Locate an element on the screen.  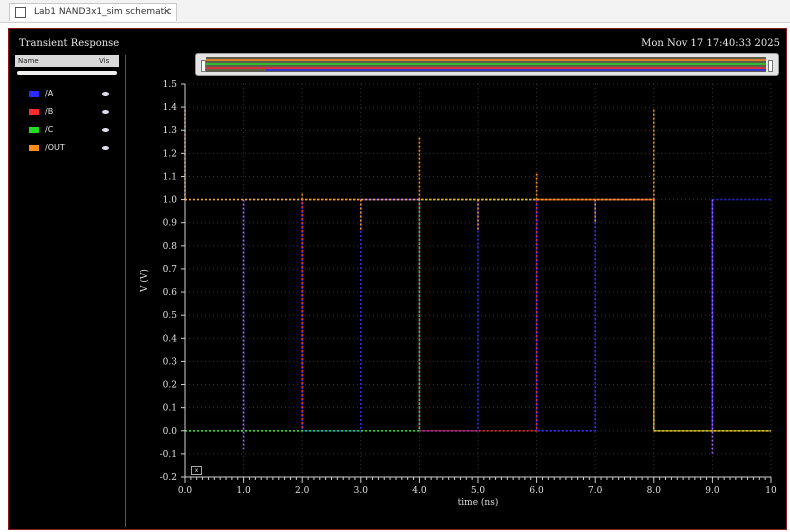
legend-label: /A is located at coordinates (49, 93).